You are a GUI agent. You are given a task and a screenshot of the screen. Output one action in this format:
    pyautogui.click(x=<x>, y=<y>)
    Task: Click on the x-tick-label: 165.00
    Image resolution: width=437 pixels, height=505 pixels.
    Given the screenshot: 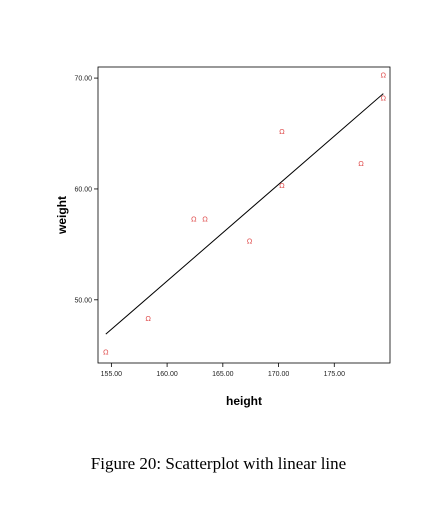 What is the action you would take?
    pyautogui.click(x=223, y=374)
    